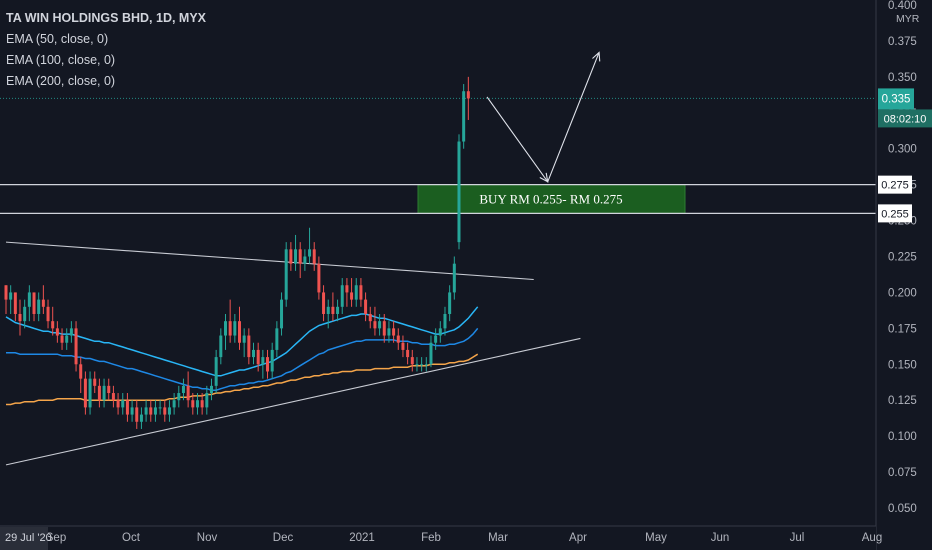 The image size is (932, 550). I want to click on ema-50-legend: EMA (50, close, 0), so click(57, 39).